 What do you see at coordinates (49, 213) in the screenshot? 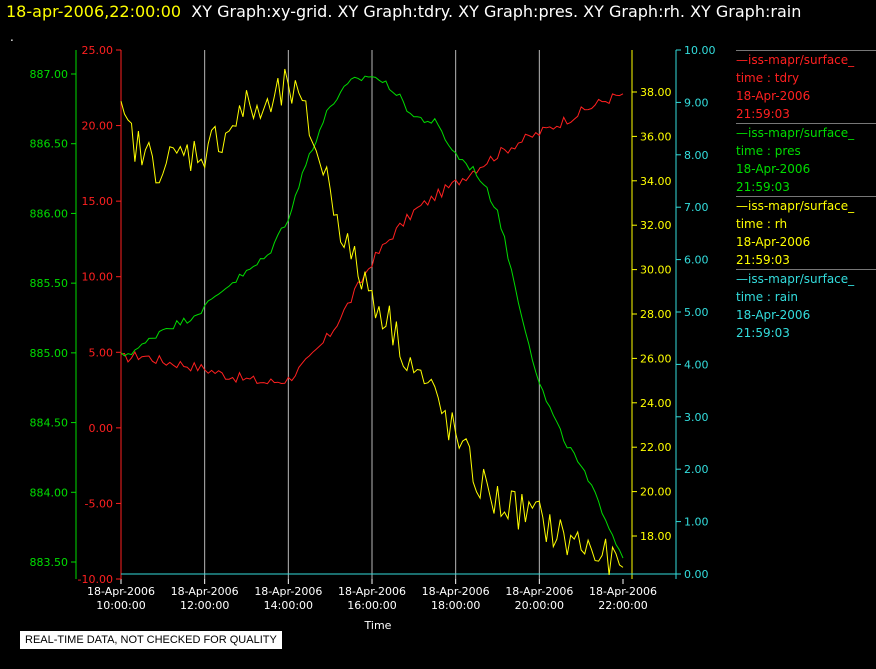
I see `pres-tick-label: 886.00` at bounding box center [49, 213].